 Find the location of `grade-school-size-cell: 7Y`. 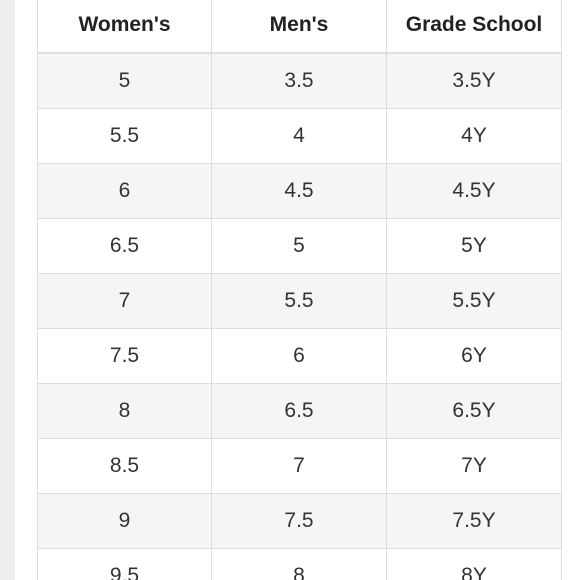

grade-school-size-cell: 7Y is located at coordinates (474, 466).